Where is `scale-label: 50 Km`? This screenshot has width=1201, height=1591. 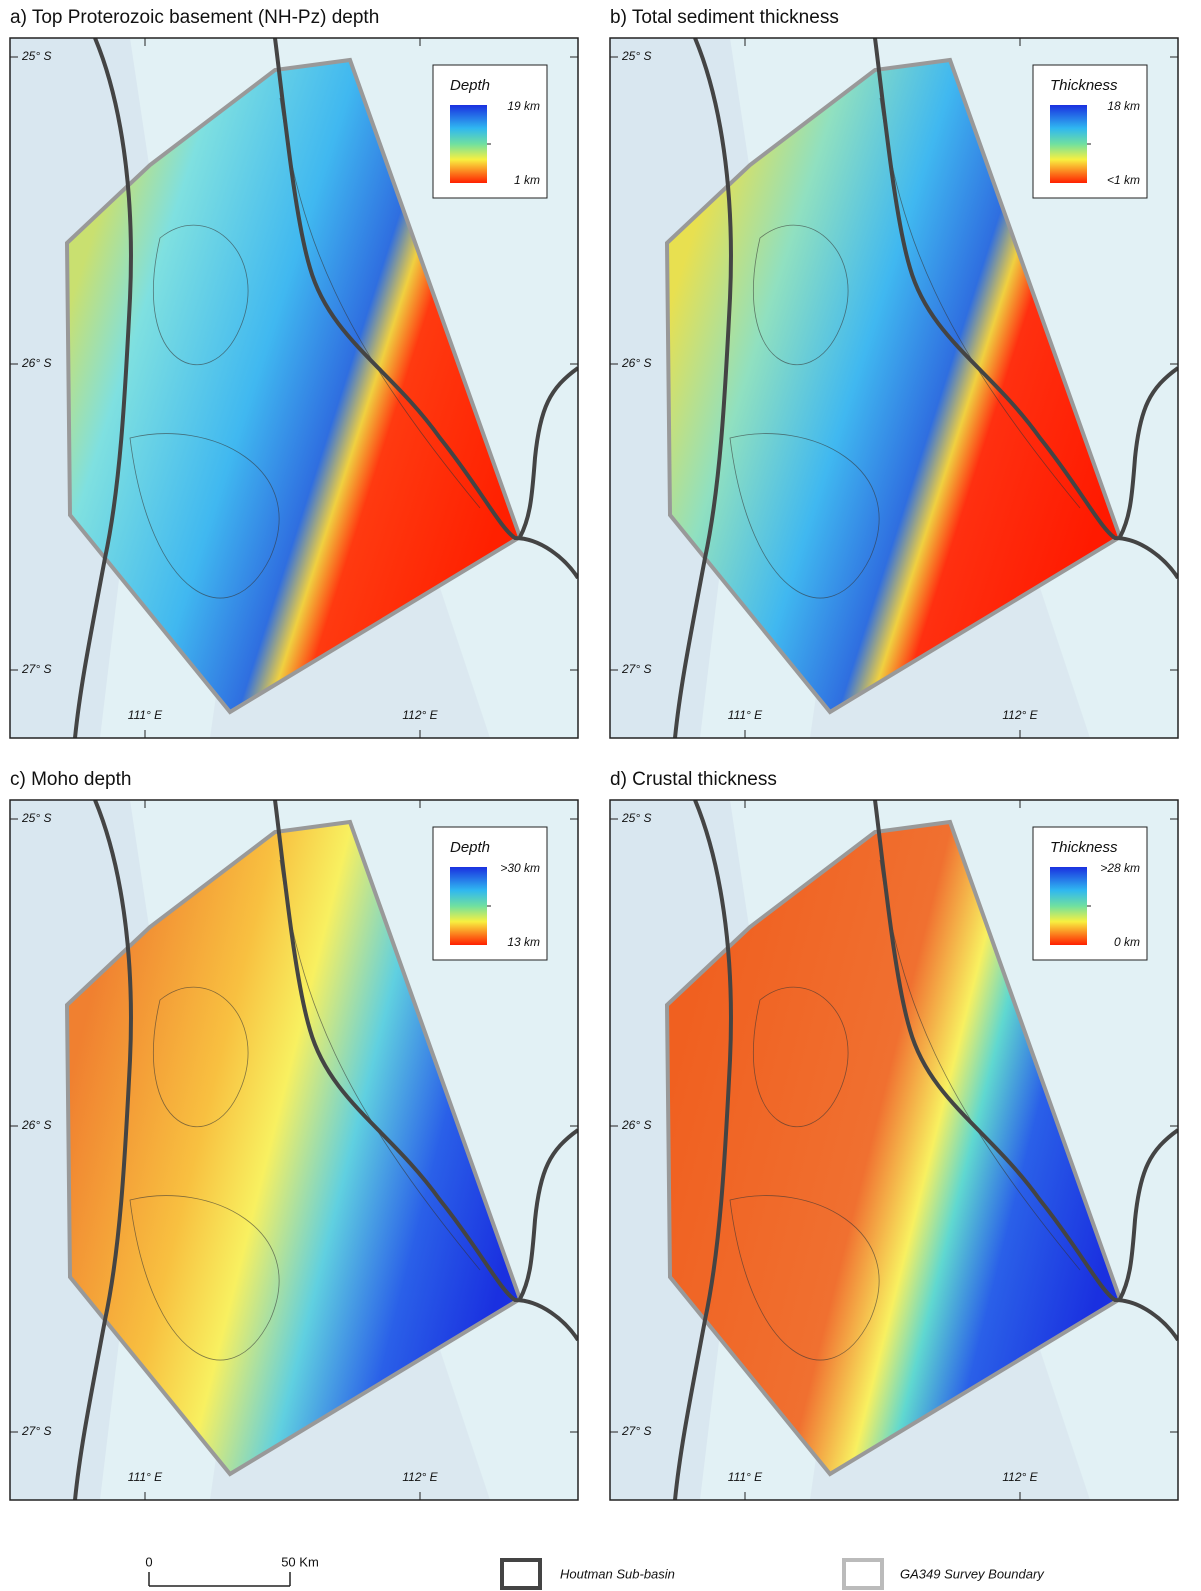
scale-label: 50 Km is located at coordinates (300, 1561).